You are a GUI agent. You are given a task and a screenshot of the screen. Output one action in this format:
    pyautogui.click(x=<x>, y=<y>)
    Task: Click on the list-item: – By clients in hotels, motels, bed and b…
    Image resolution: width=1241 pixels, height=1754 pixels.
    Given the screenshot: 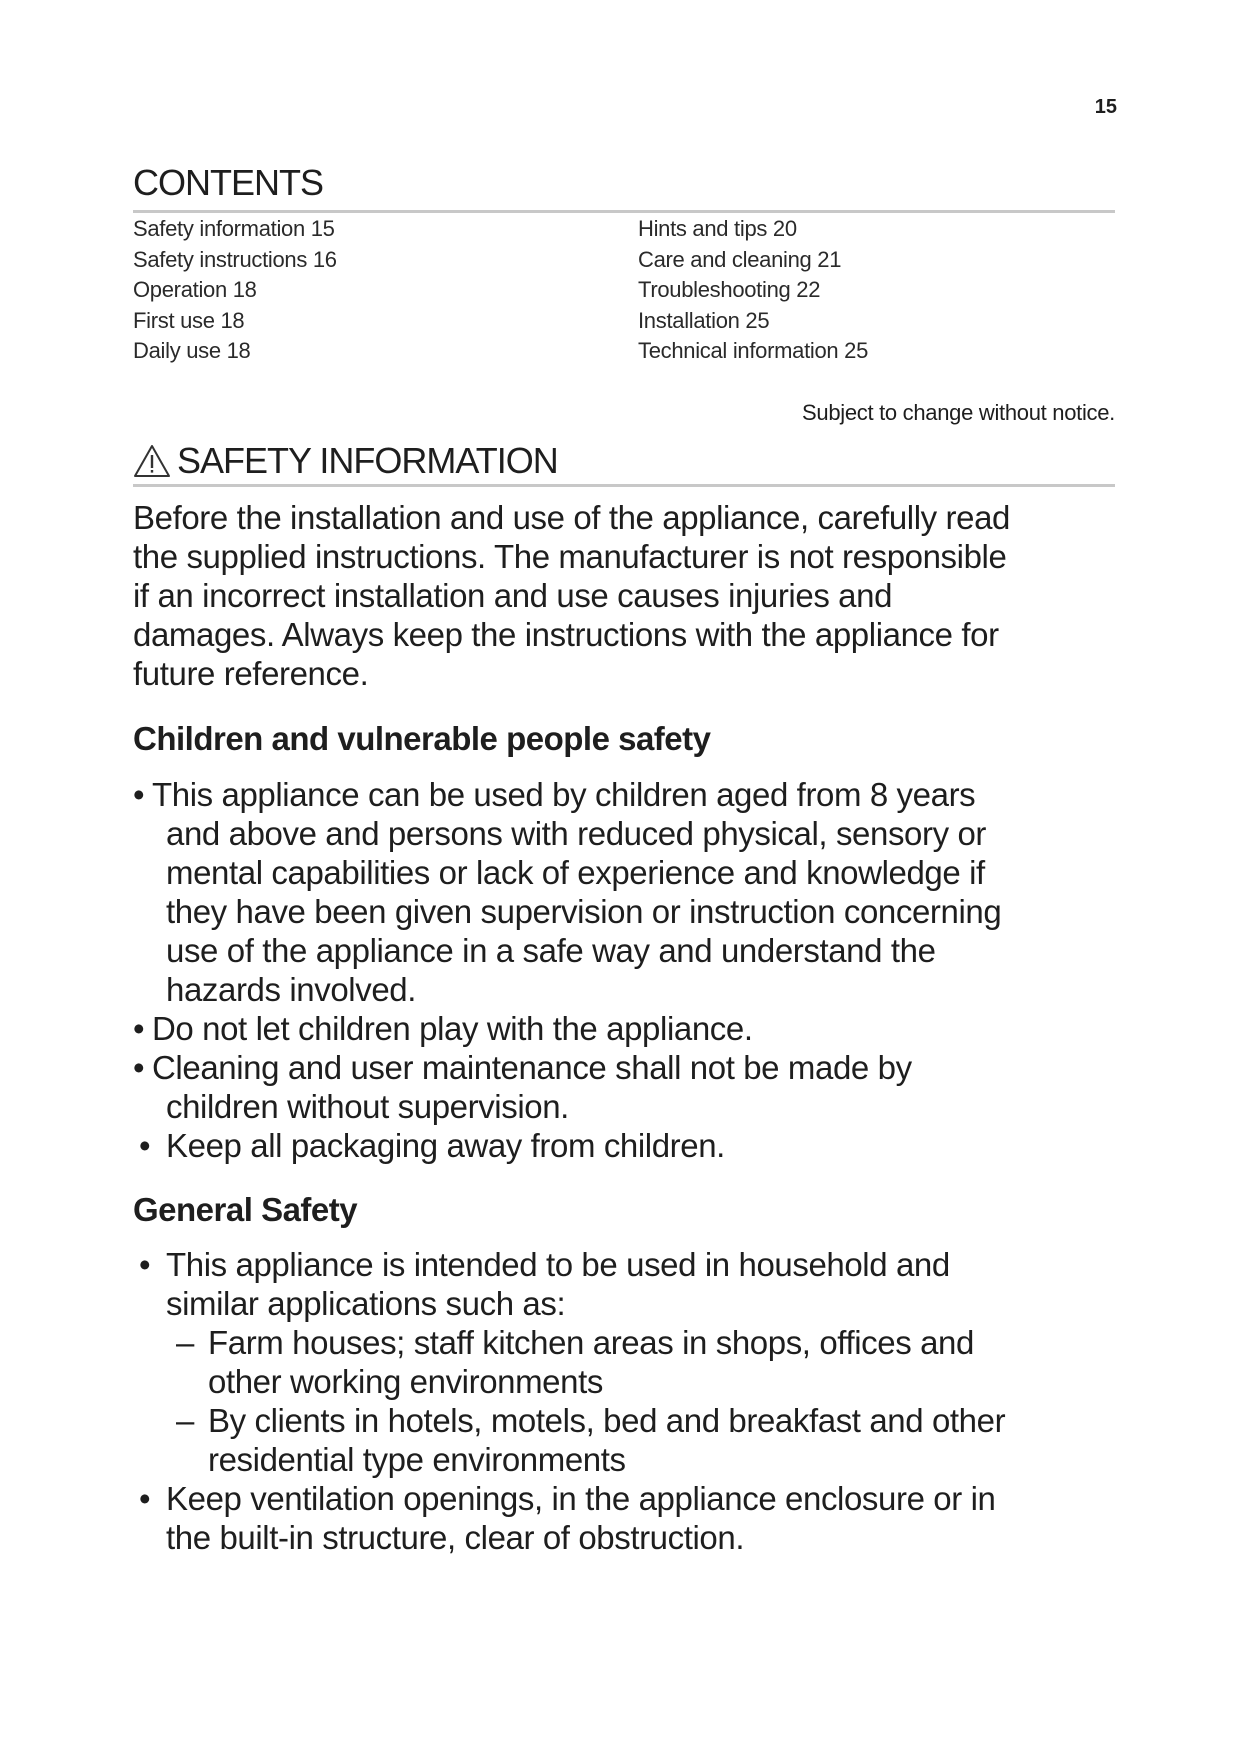 What is the action you would take?
    pyautogui.click(x=503, y=1440)
    